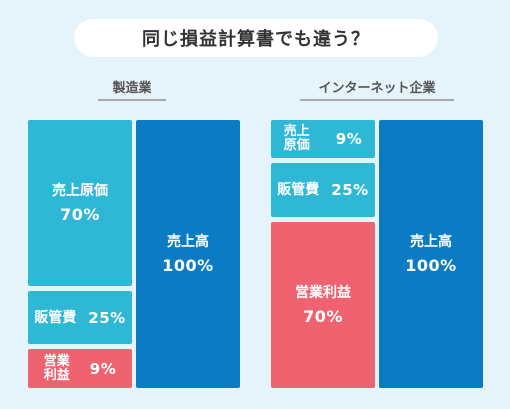  Describe the element at coordinates (56, 375) in the screenshot. I see `manufacturing-operating-profit-label-line2: 利益` at that location.